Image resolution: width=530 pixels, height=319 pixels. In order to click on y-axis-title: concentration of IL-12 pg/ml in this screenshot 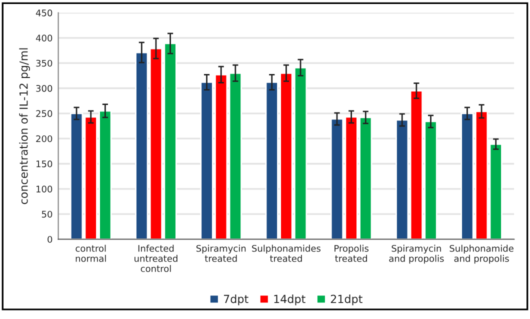, I will do `click(24, 126)`.